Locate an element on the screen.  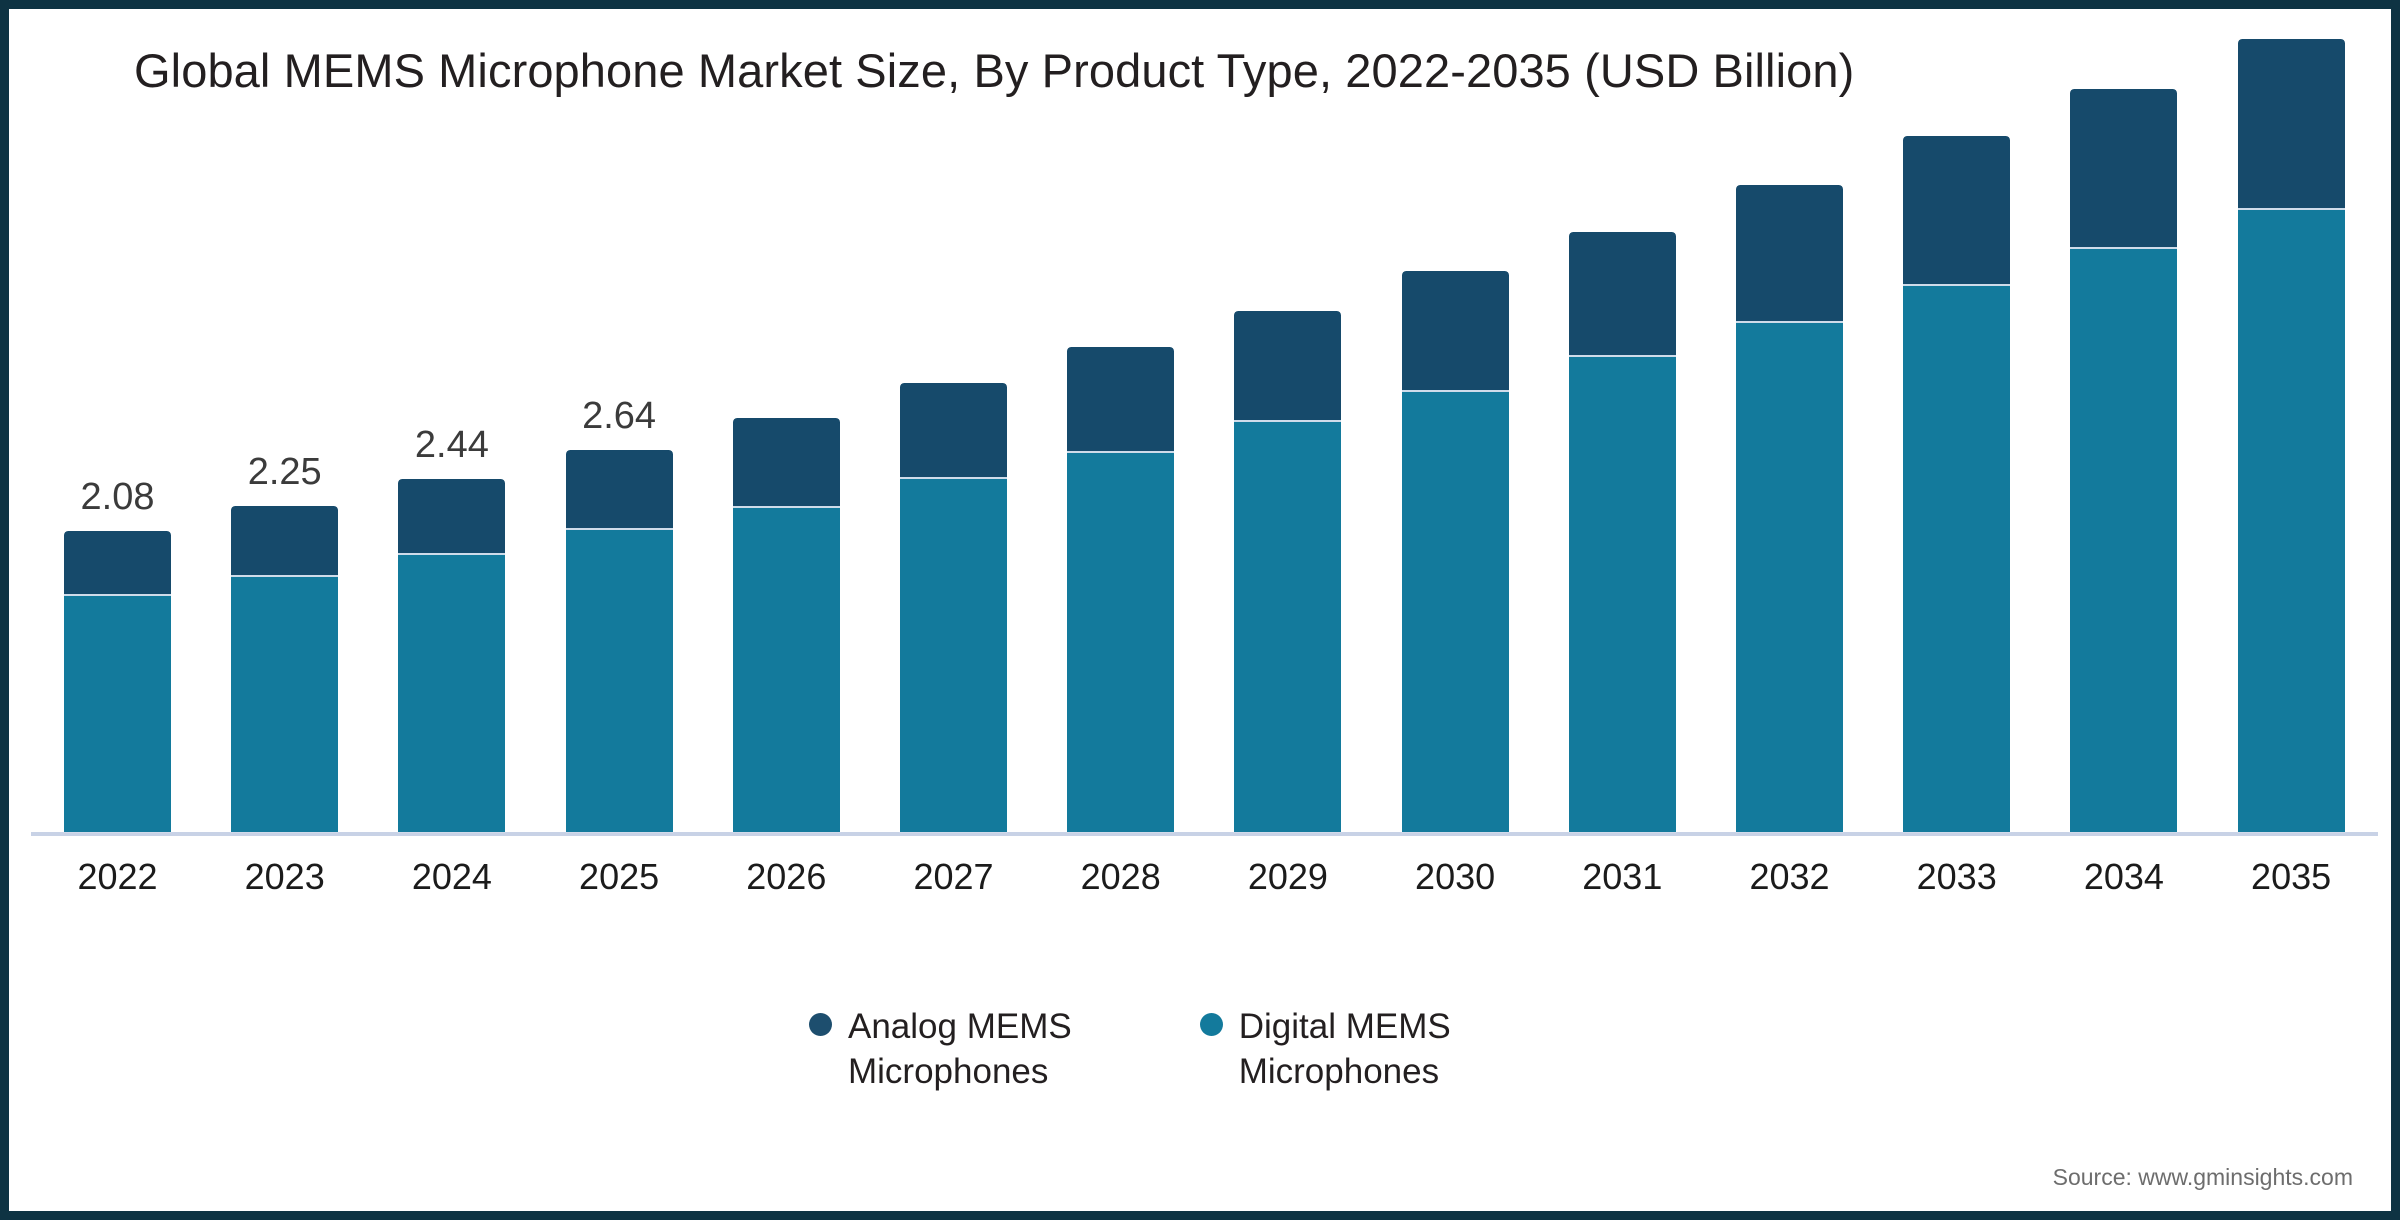
legend-label-line1: Digital MEMS is located at coordinates (1344, 1026).